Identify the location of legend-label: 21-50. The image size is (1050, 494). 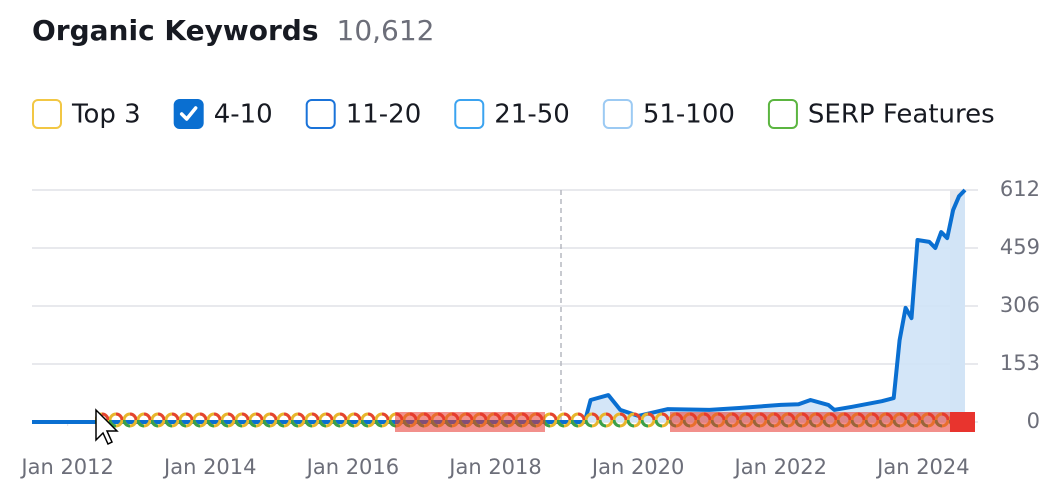
(532, 115).